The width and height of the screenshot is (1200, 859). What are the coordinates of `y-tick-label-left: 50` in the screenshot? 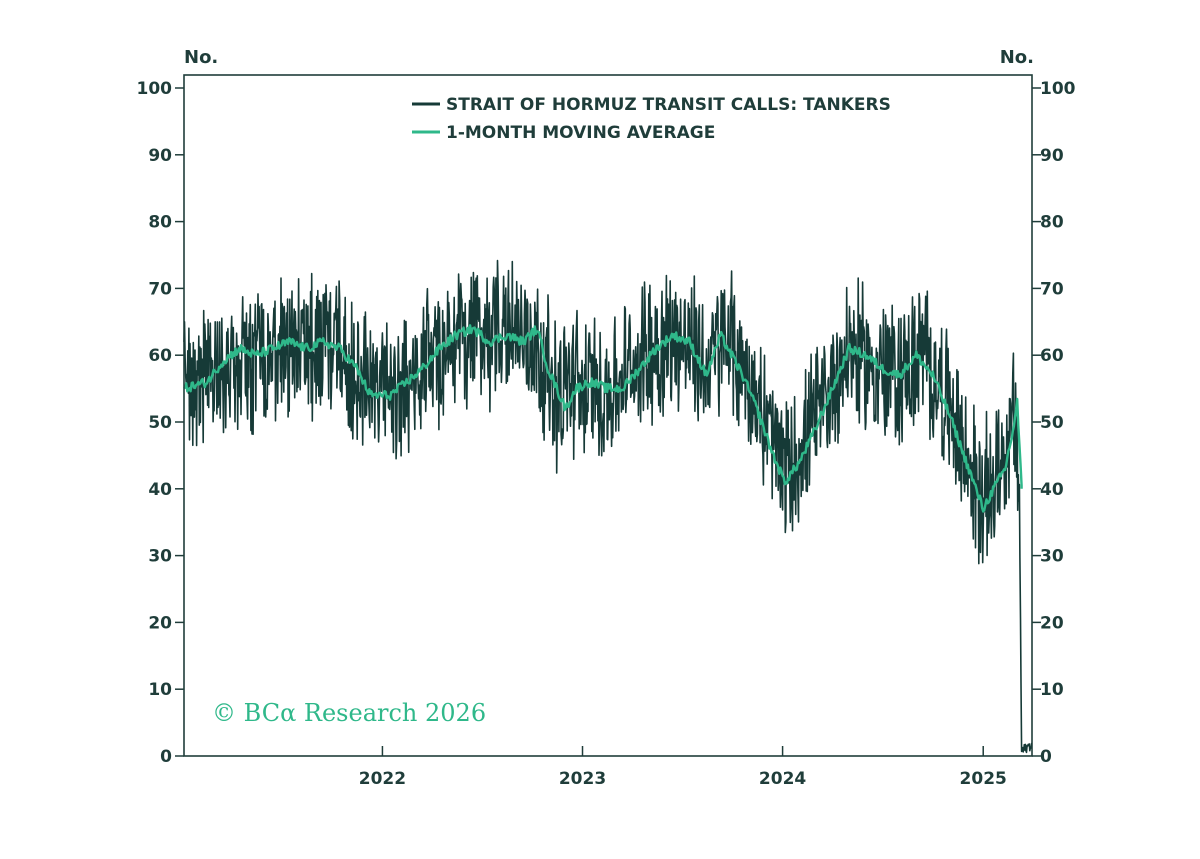 It's located at (160, 423).